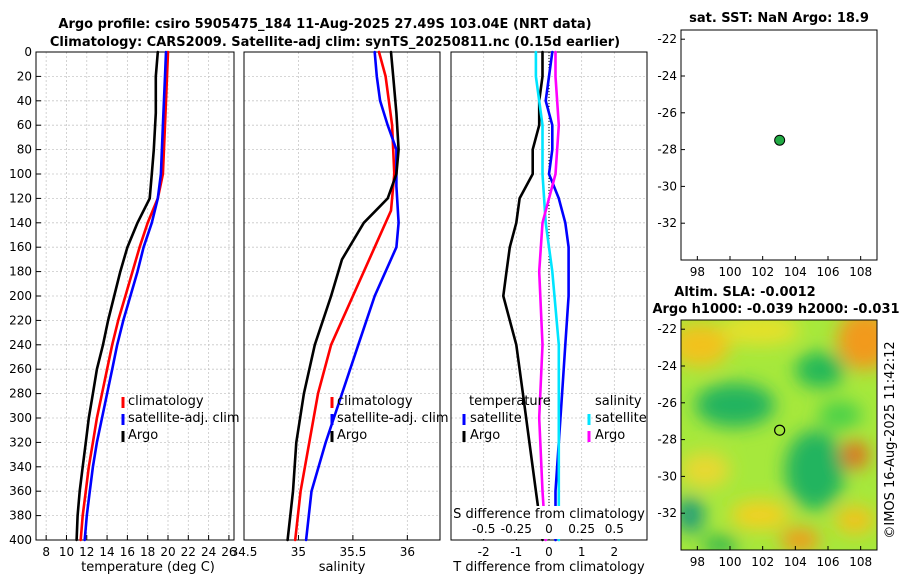 The image size is (900, 580). I want to click on legend-title-salinity: salinity, so click(618, 401).